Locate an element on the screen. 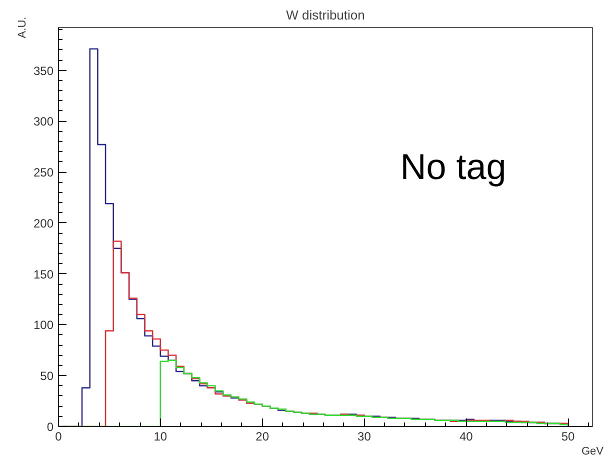 The height and width of the screenshot is (460, 614). y-tick-label: 350 is located at coordinates (43, 71).